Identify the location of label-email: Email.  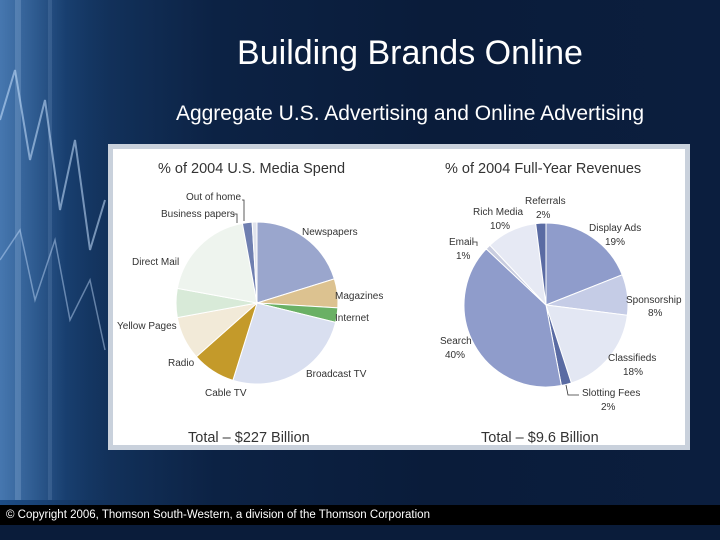
(461, 242).